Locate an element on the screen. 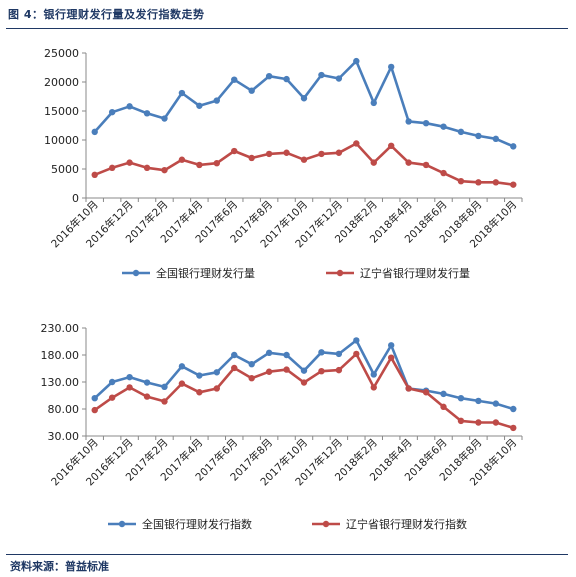 Image resolution: width=576 pixels, height=577 pixels. source-note: 资料来源：普益标准 is located at coordinates (59, 566).